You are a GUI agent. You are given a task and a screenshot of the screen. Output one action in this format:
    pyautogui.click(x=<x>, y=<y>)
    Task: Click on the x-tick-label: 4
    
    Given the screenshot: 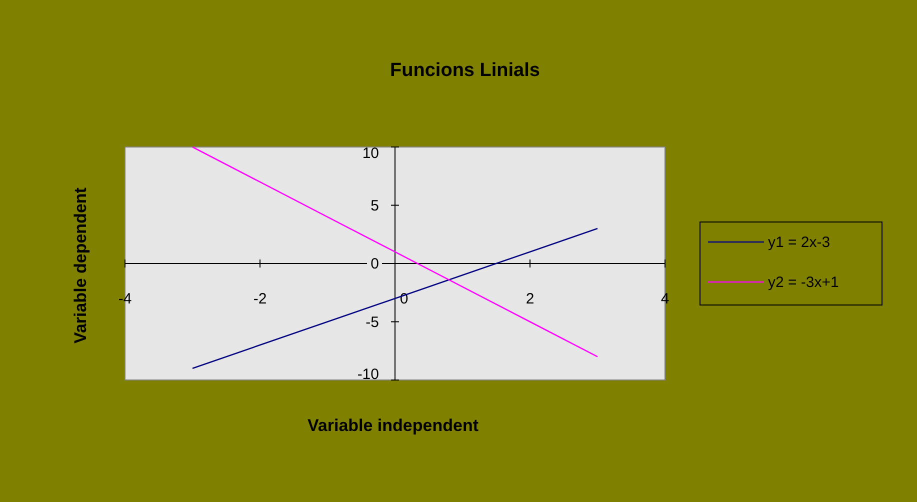 What is the action you would take?
    pyautogui.click(x=665, y=299)
    